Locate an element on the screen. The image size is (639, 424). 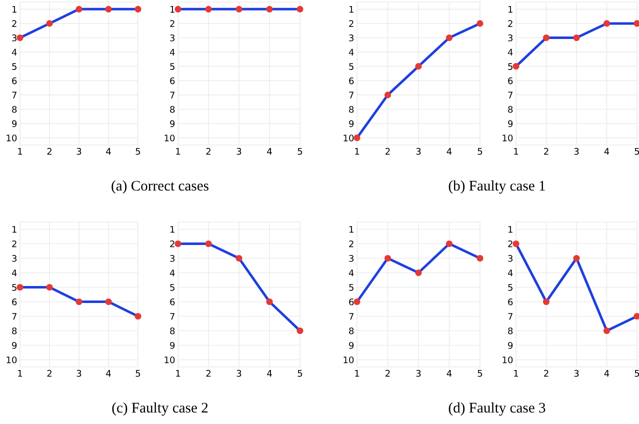
text: (d) Faulty case 3 is located at coordinates (497, 409).